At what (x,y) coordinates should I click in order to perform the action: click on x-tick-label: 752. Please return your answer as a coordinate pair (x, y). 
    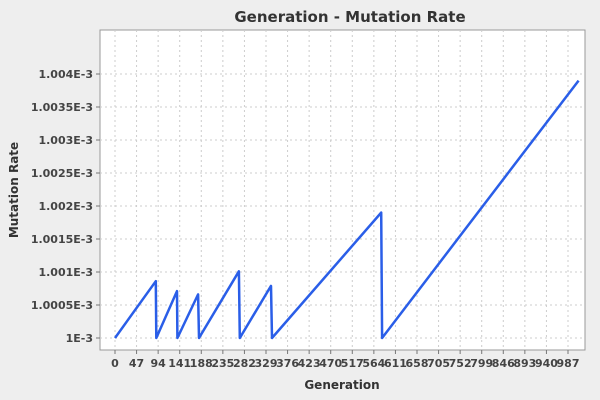
    Looking at the image, I should click on (460, 363).